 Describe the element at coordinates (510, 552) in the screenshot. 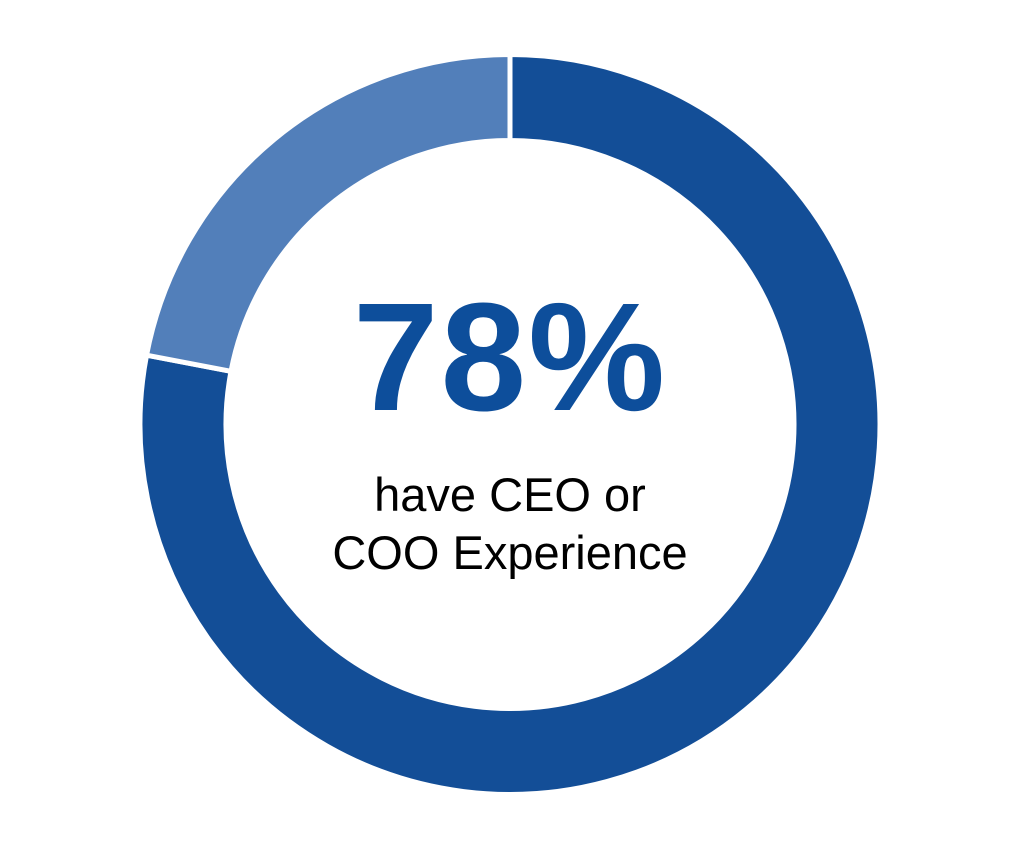

I see `center-label-line-2: COO Experience` at that location.